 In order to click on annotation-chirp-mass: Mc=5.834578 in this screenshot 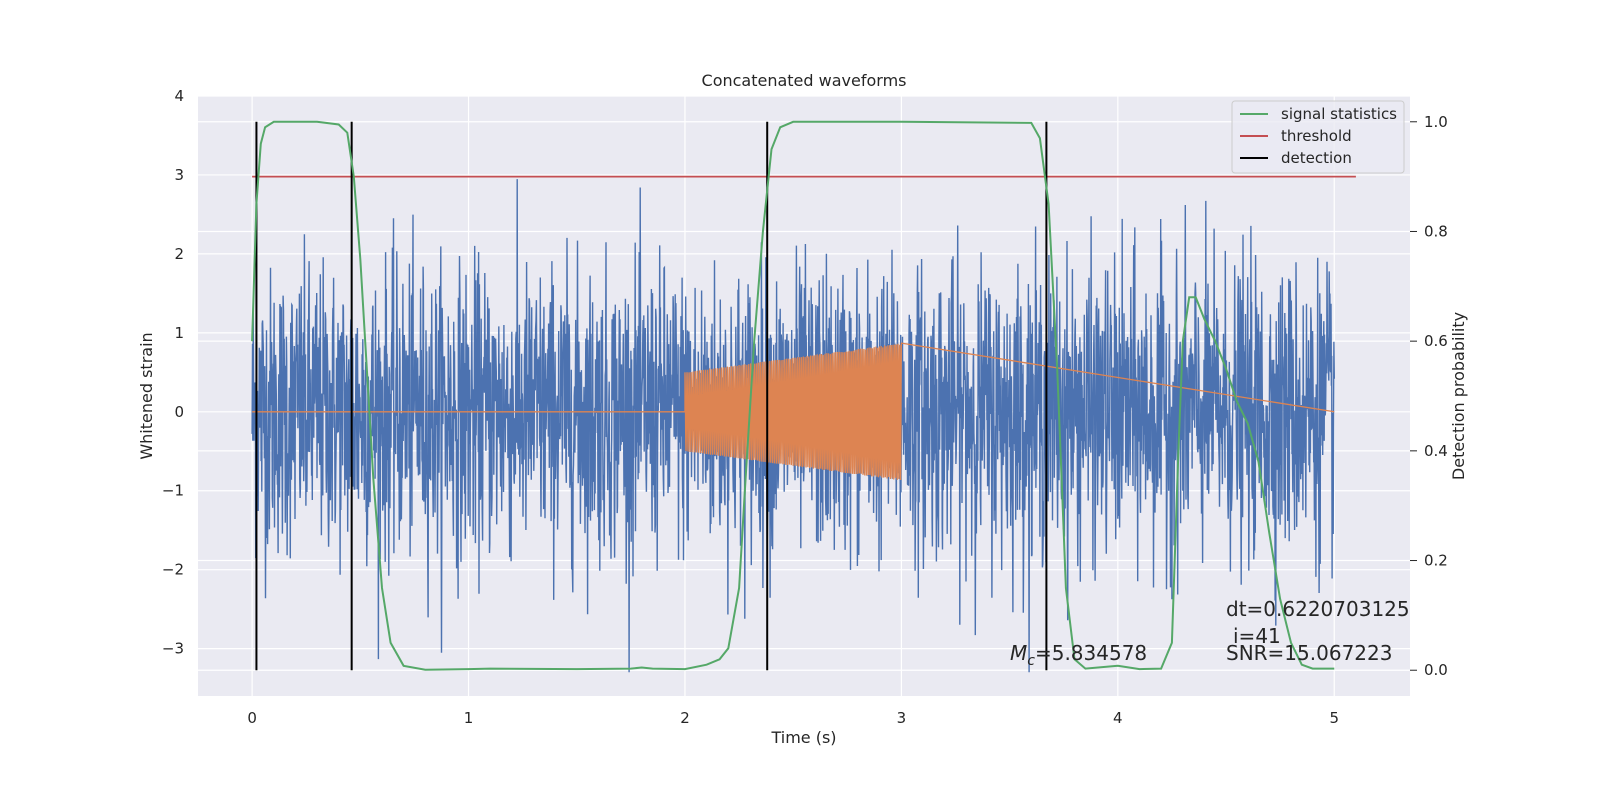, I will do `click(1078, 655)`.